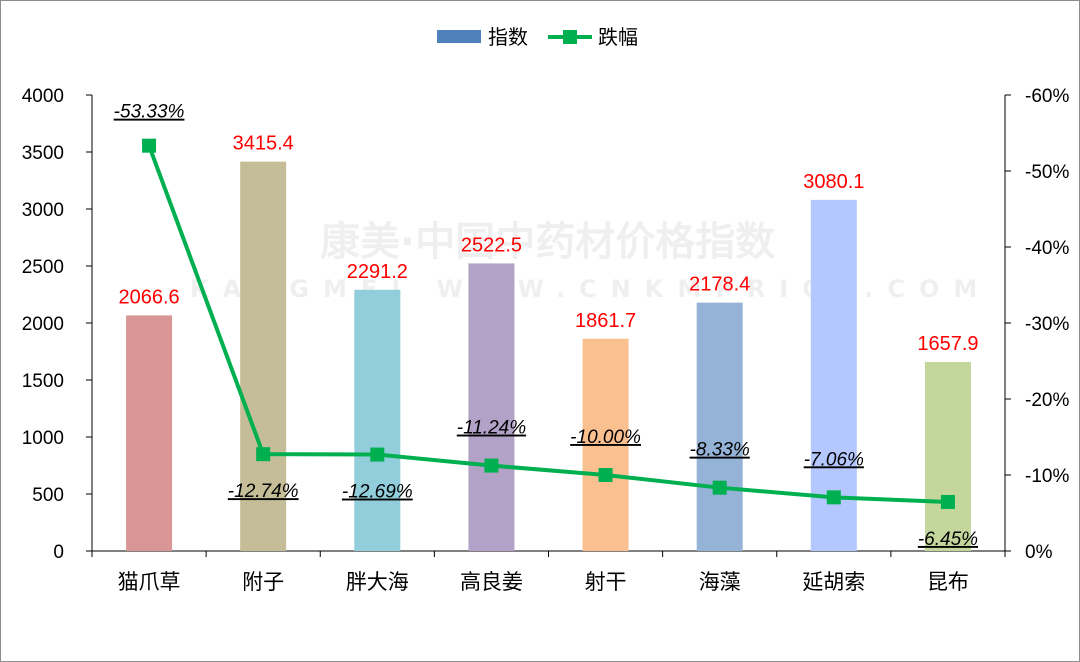  What do you see at coordinates (1047, 96) in the screenshot?
I see `y-right-tick-label: -60%` at bounding box center [1047, 96].